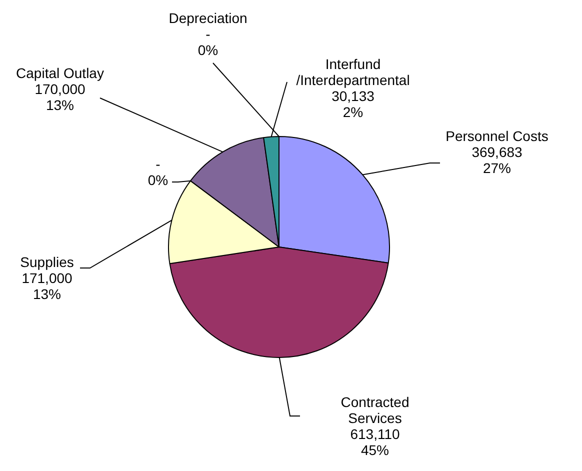 This screenshot has width=582, height=471. I want to click on data-label: 170,000 13%, so click(60, 96).